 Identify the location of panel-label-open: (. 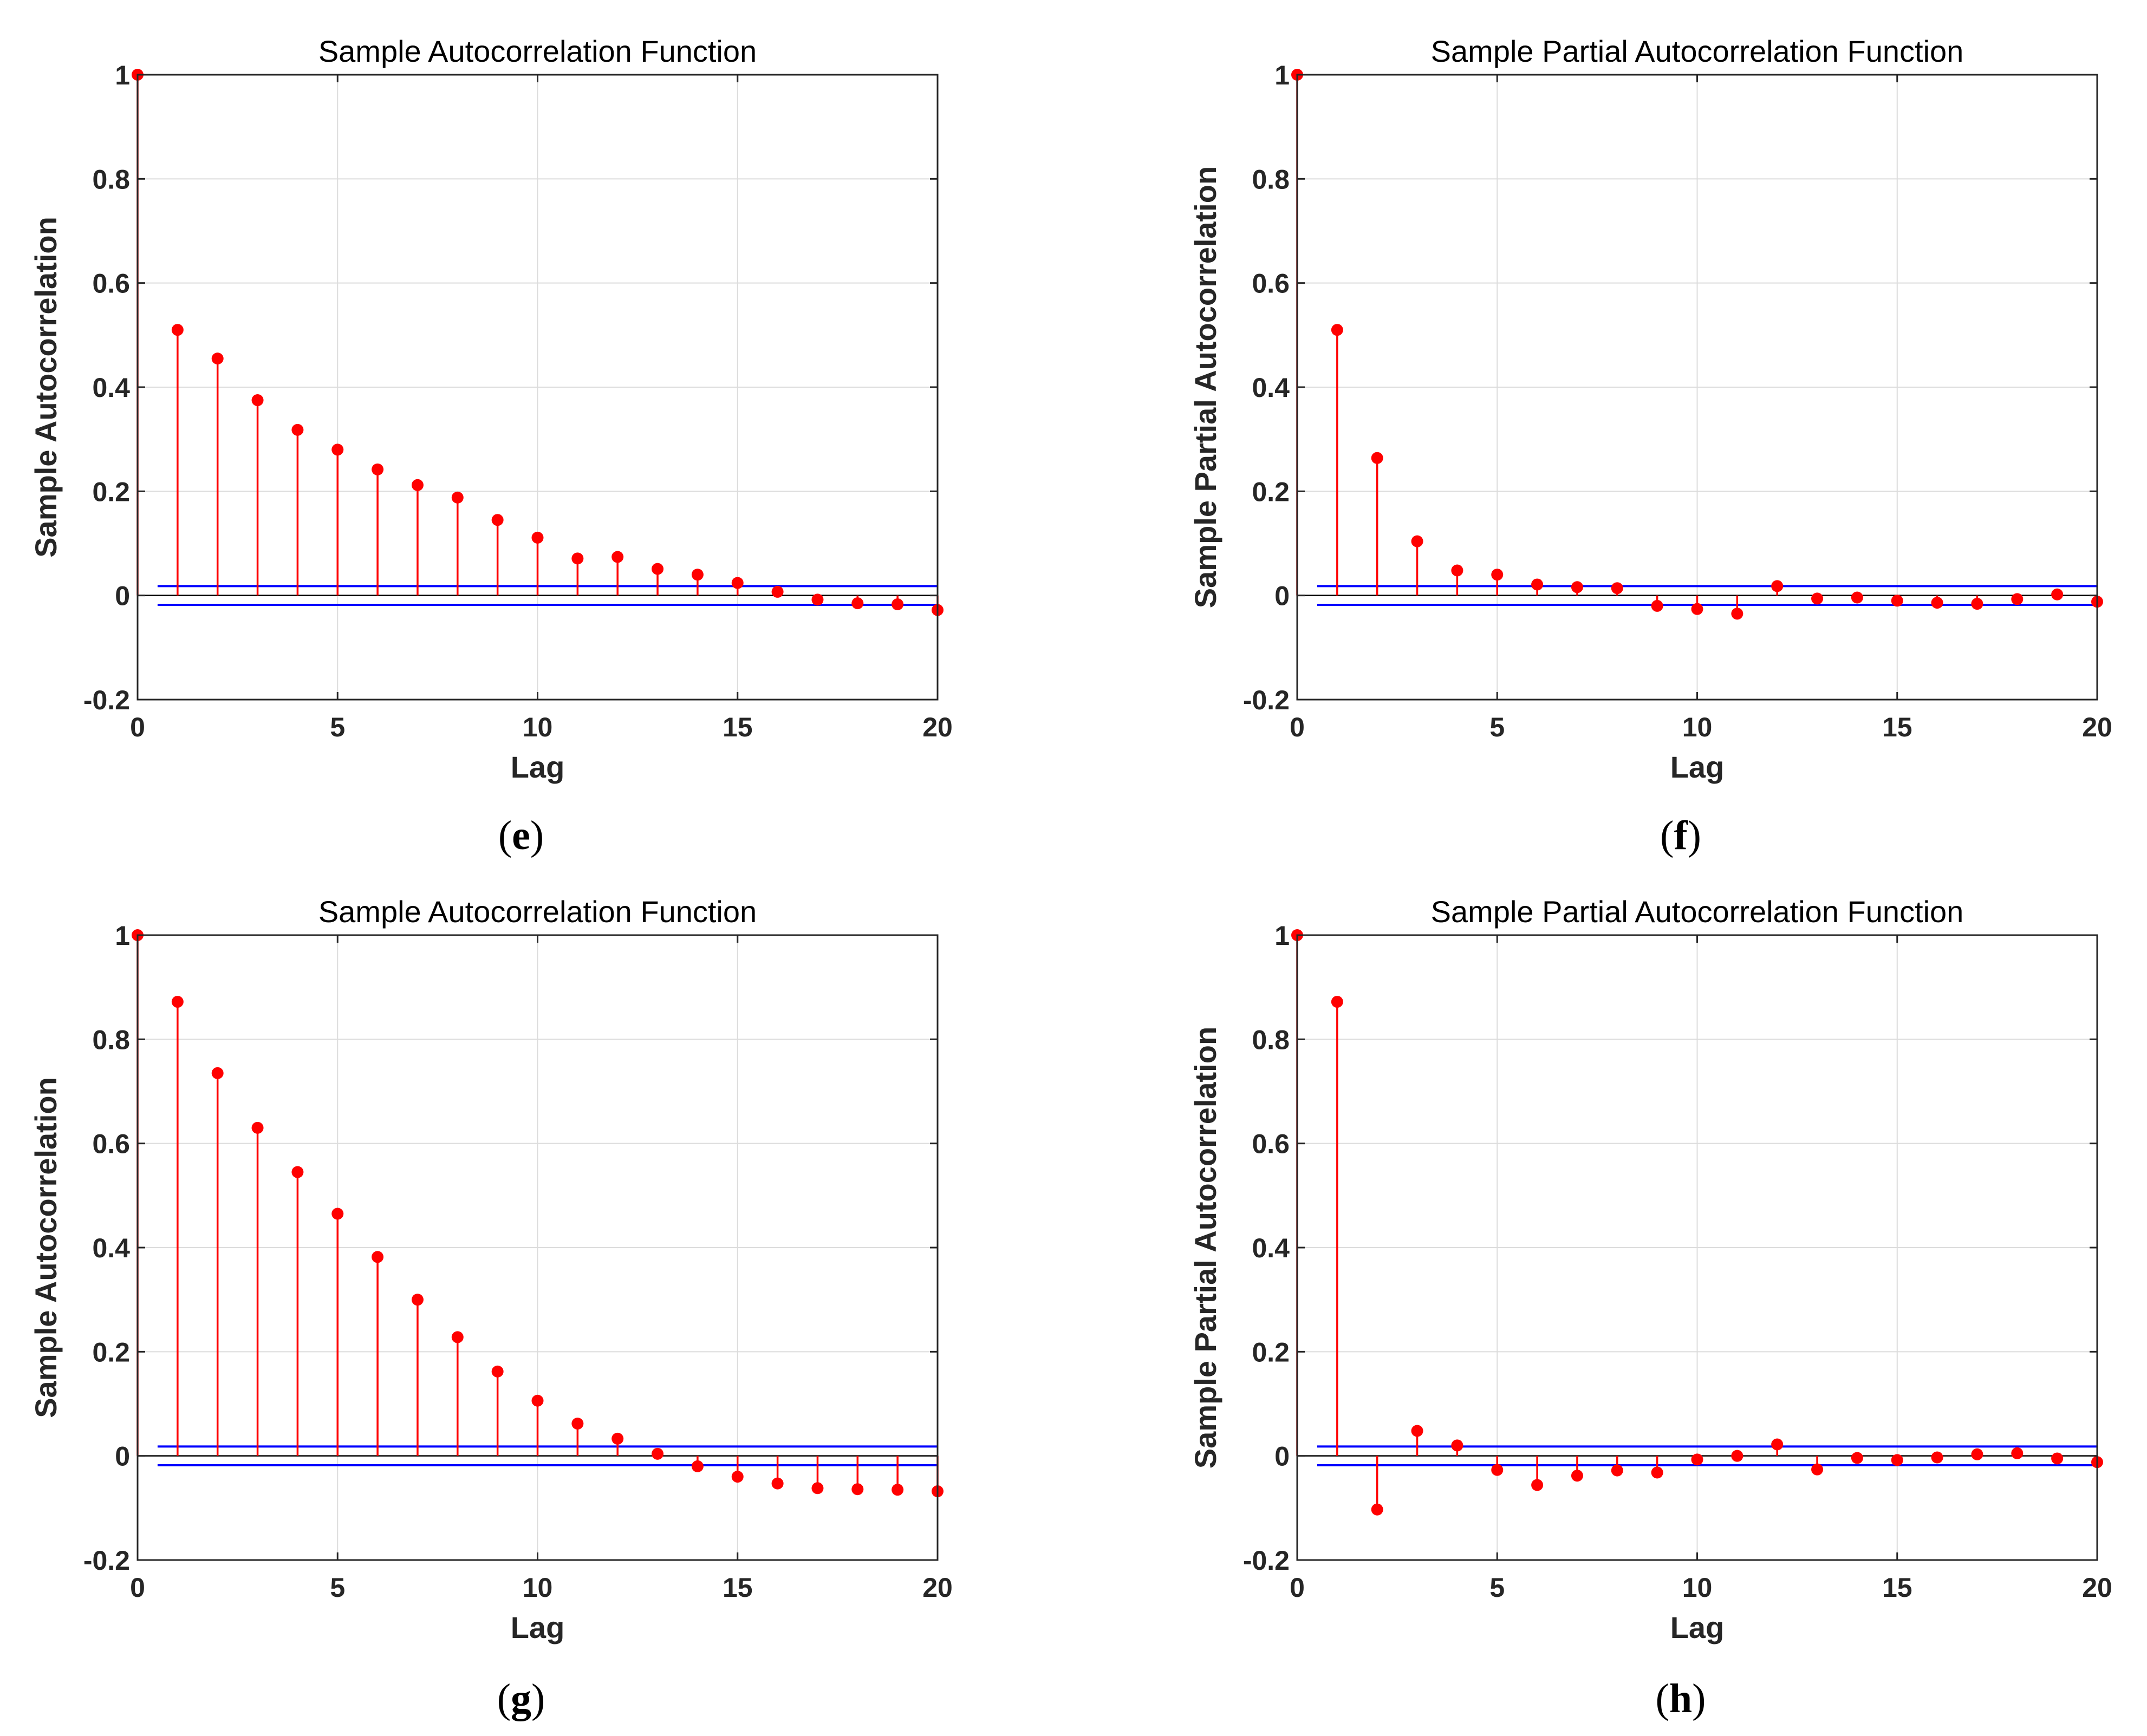
(1667, 835).